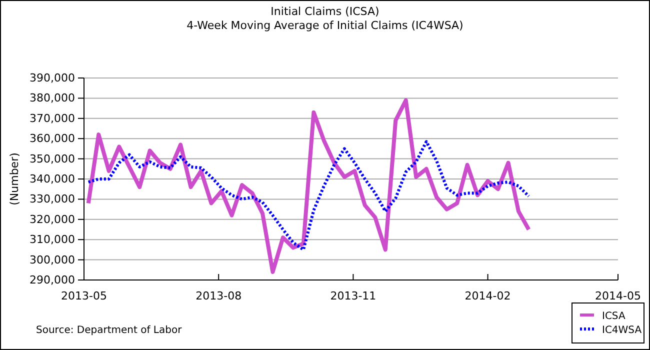 This screenshot has height=350, width=650. What do you see at coordinates (52, 219) in the screenshot?
I see `y-tick-label: 320,000` at bounding box center [52, 219].